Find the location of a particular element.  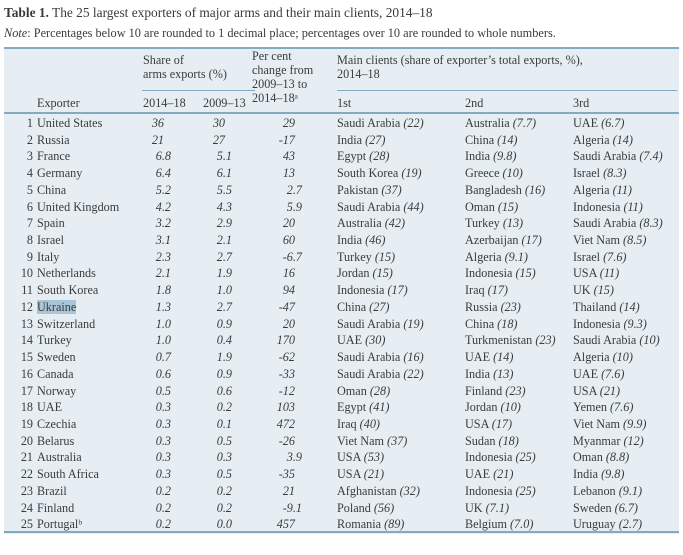

exporter-name: France is located at coordinates (54, 156).